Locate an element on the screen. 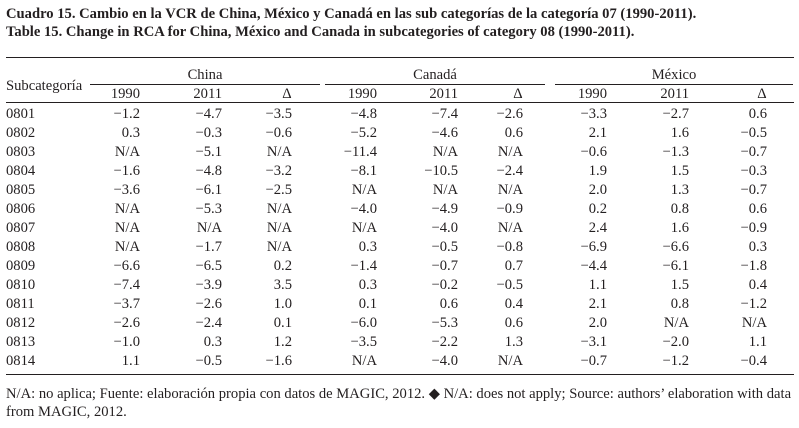 The image size is (799, 428). table-cell: −6.9 is located at coordinates (593, 247).